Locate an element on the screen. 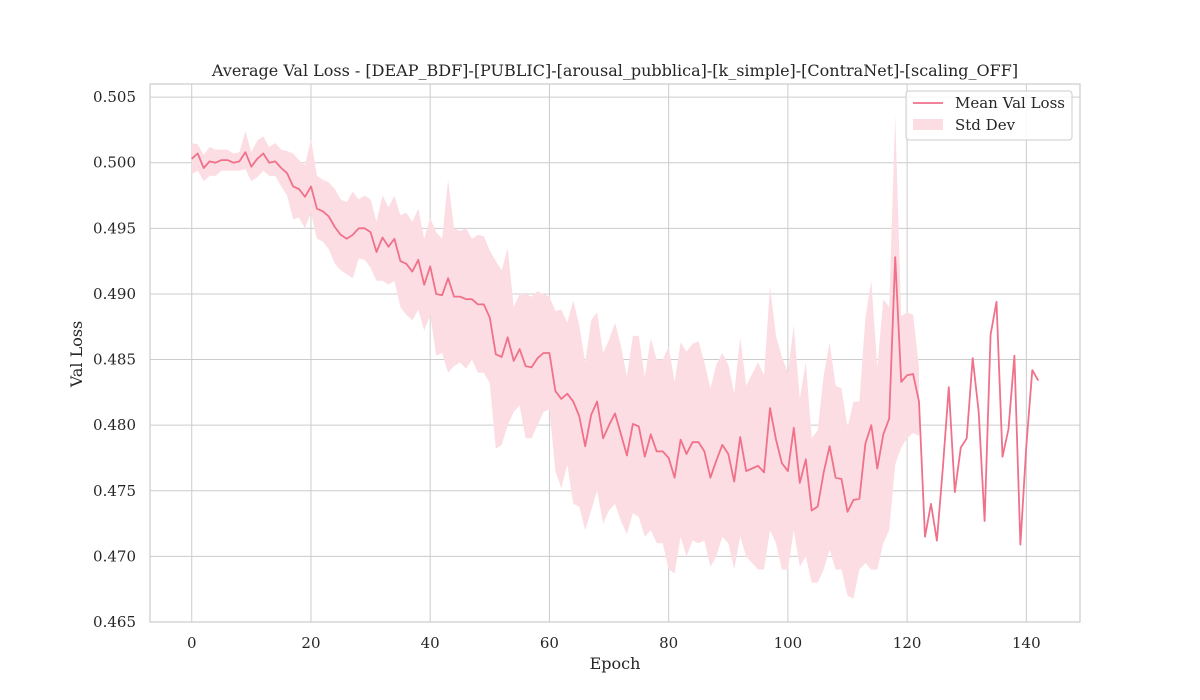 This screenshot has width=1200, height=700. legend-box is located at coordinates (989, 115).